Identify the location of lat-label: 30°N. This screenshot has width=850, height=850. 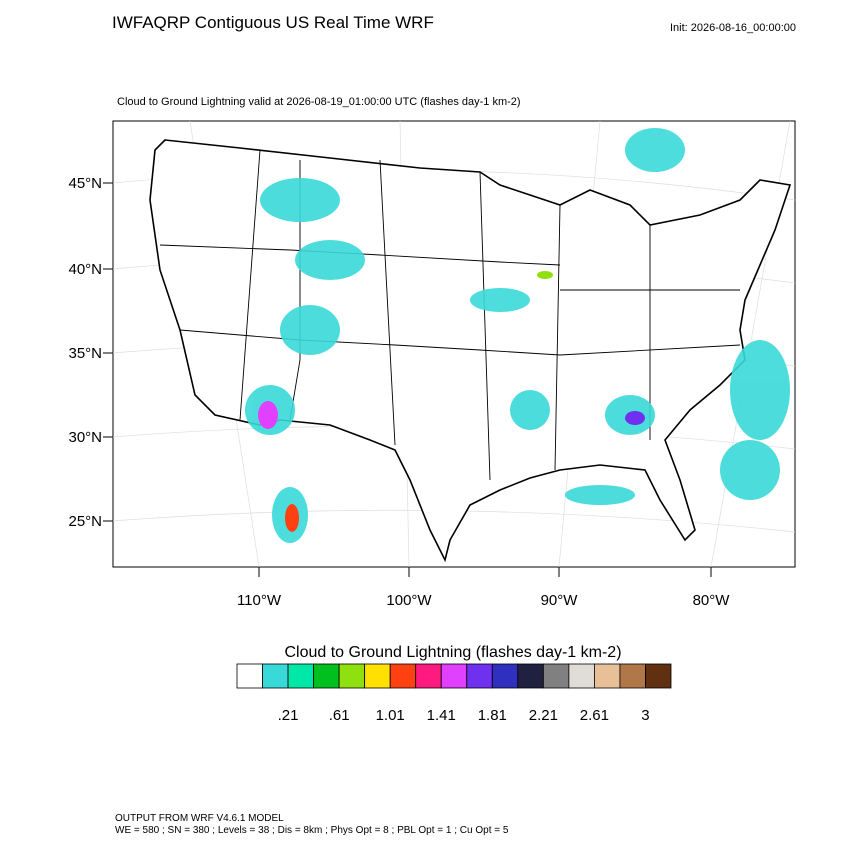
(85, 437).